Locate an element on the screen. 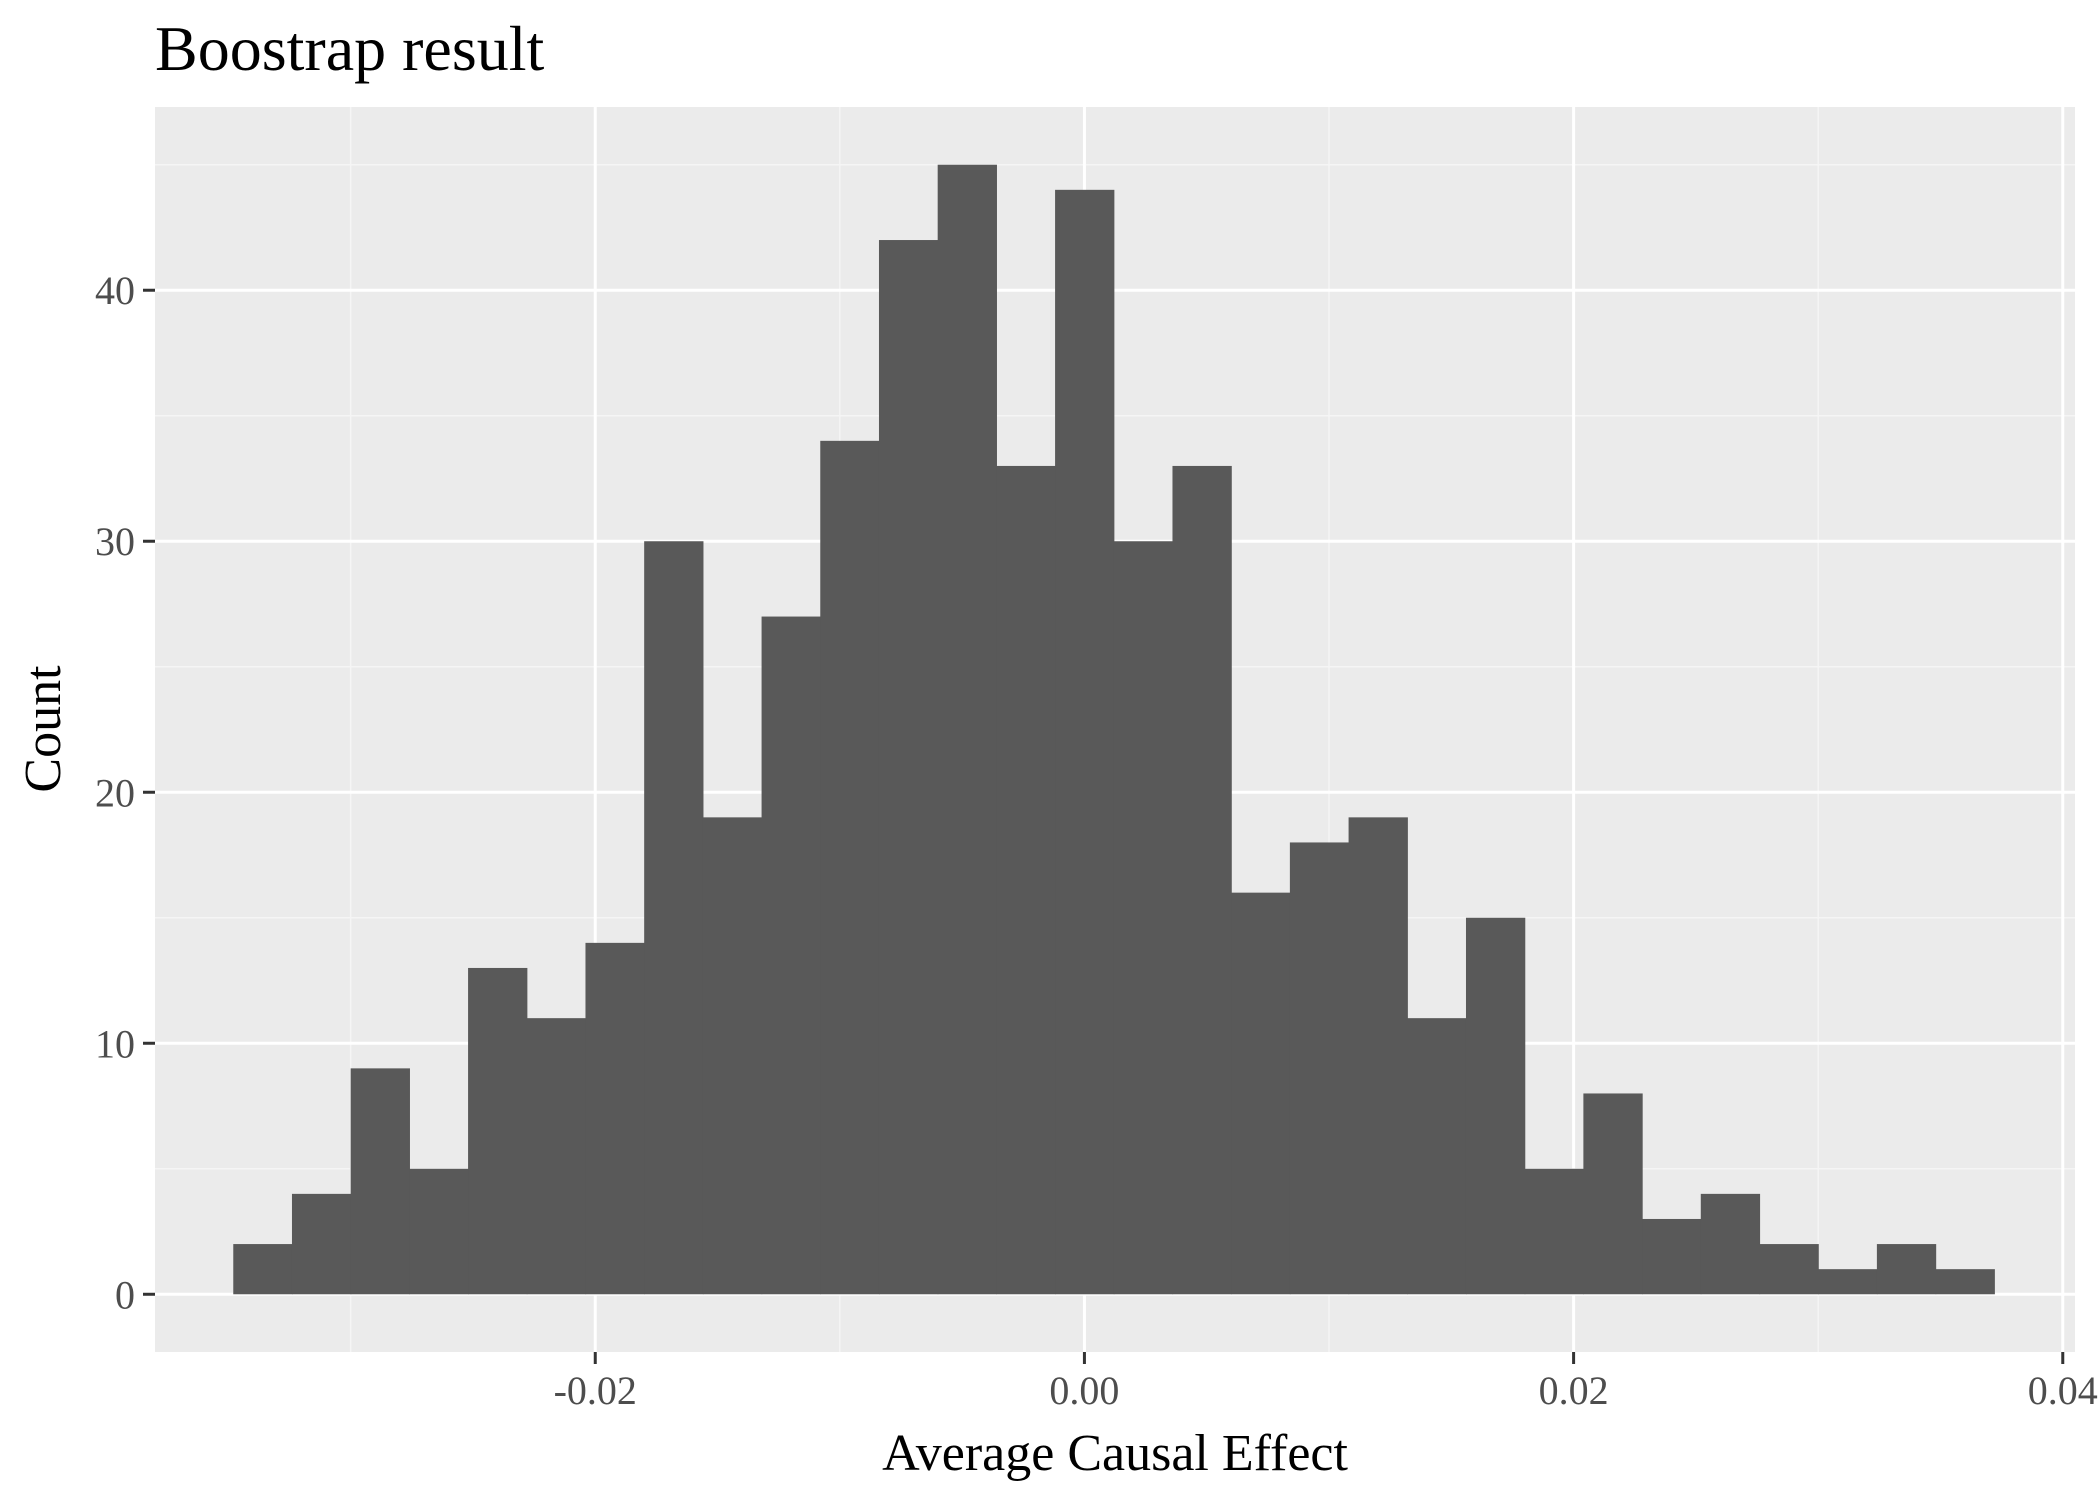  x-tick-label: -0.02 is located at coordinates (595, 1390).